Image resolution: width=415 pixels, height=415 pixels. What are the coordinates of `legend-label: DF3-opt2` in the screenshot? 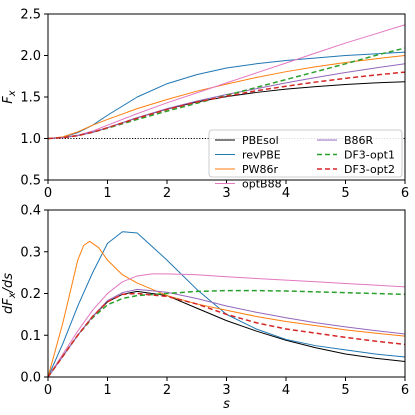 It's located at (369, 169).